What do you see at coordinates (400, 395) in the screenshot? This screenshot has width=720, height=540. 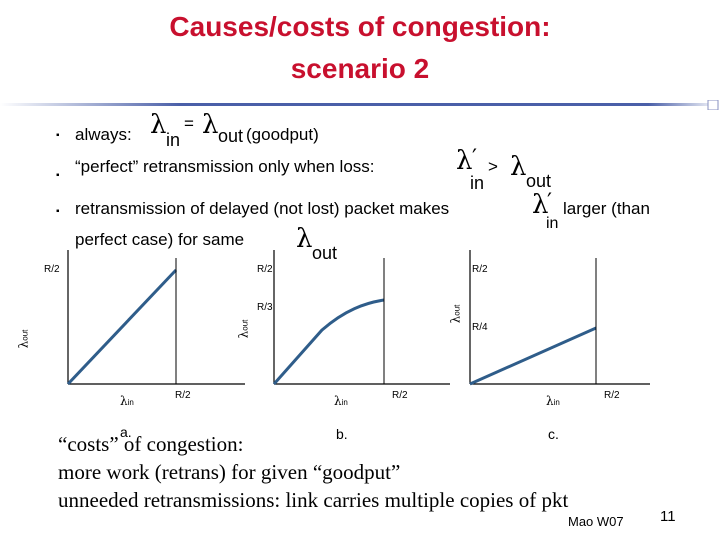 I see `graph-b-xtick: R/2` at bounding box center [400, 395].